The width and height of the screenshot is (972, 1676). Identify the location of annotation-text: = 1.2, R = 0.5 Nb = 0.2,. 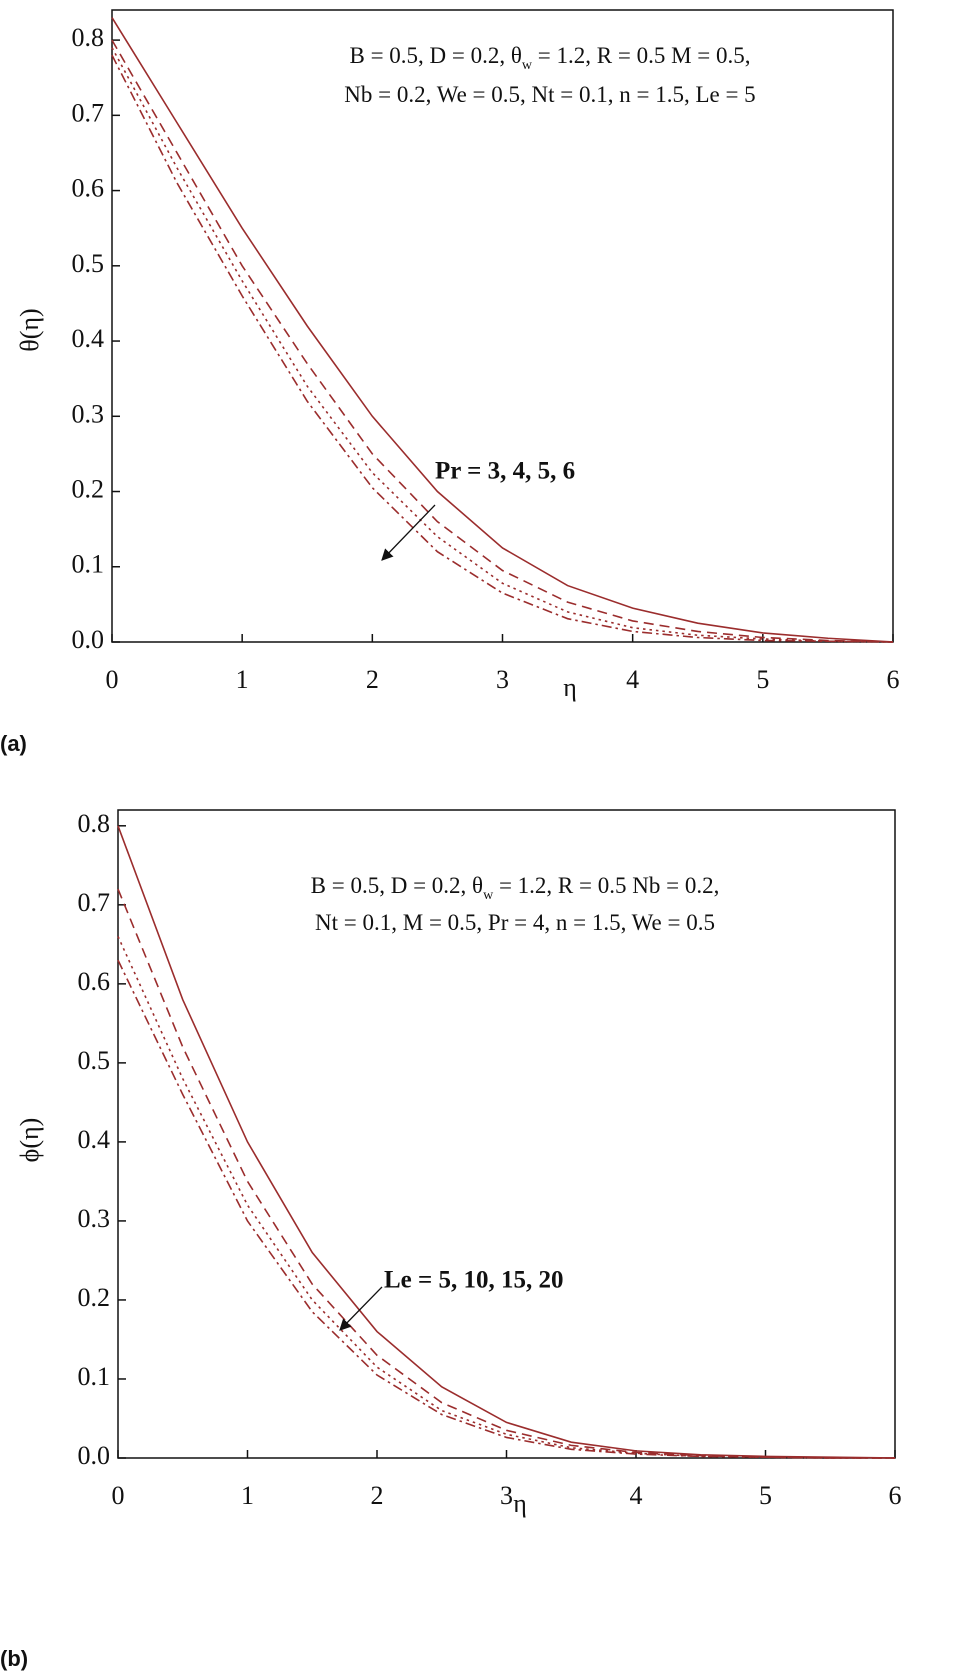
(606, 885).